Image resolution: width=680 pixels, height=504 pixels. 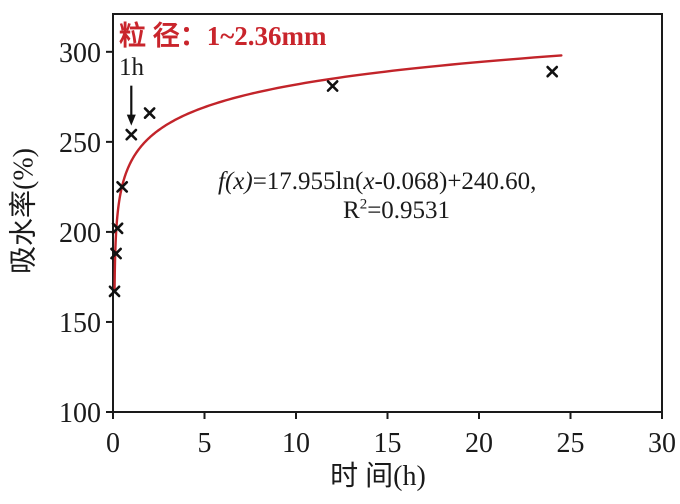 I want to click on equation-part: 2, so click(x=363, y=204).